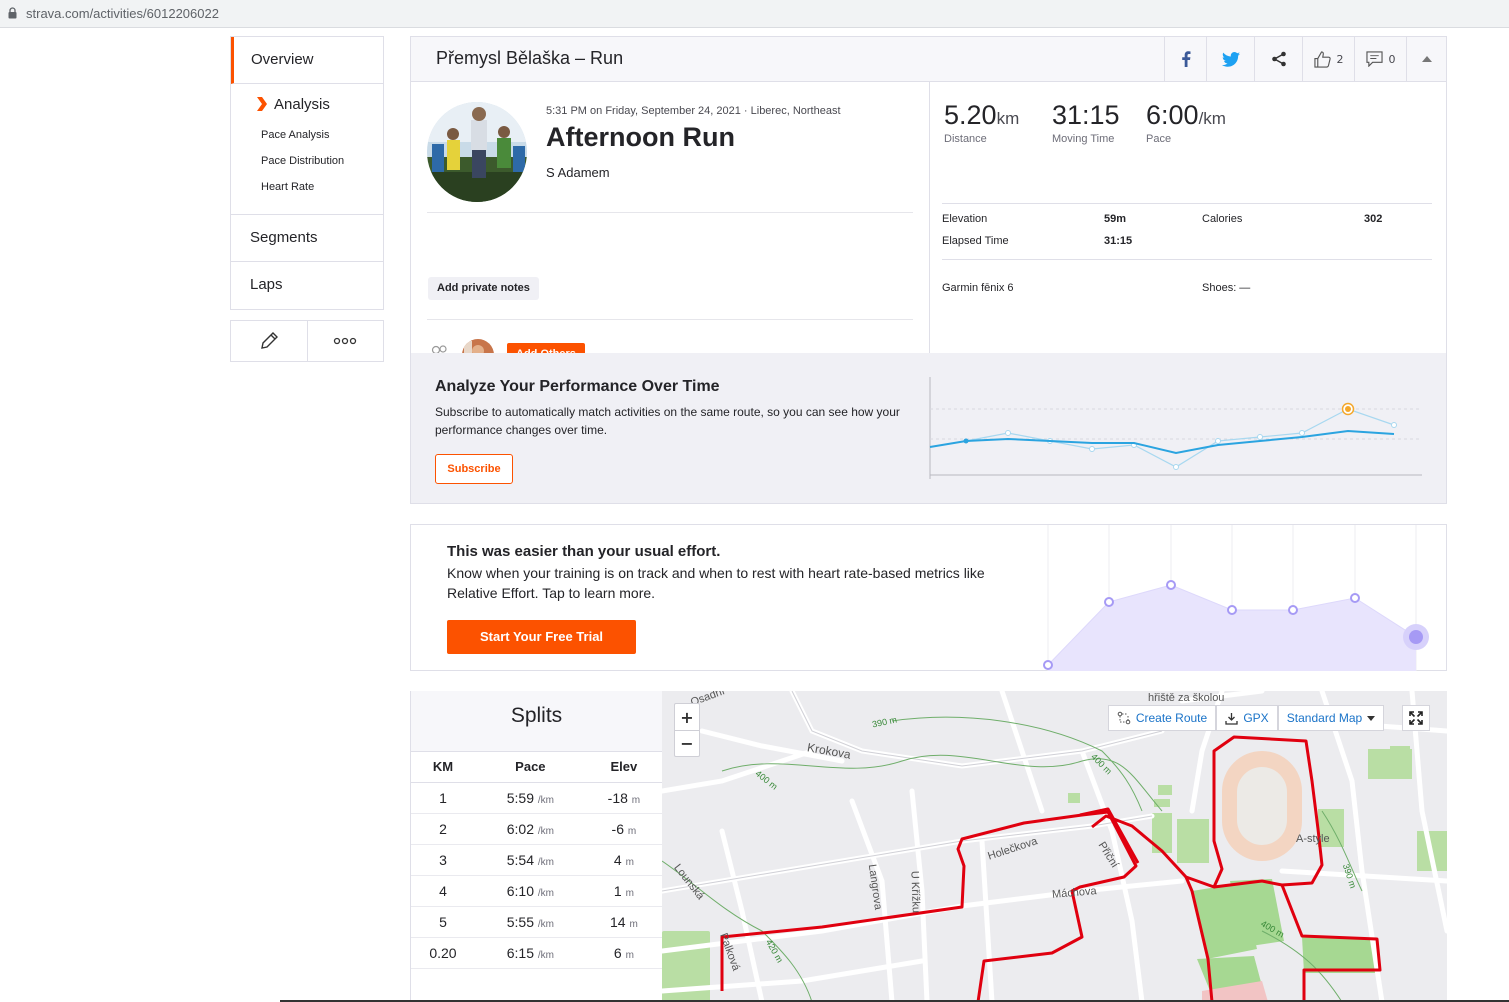  I want to click on shoes-info: Shoes: —, so click(1226, 288).